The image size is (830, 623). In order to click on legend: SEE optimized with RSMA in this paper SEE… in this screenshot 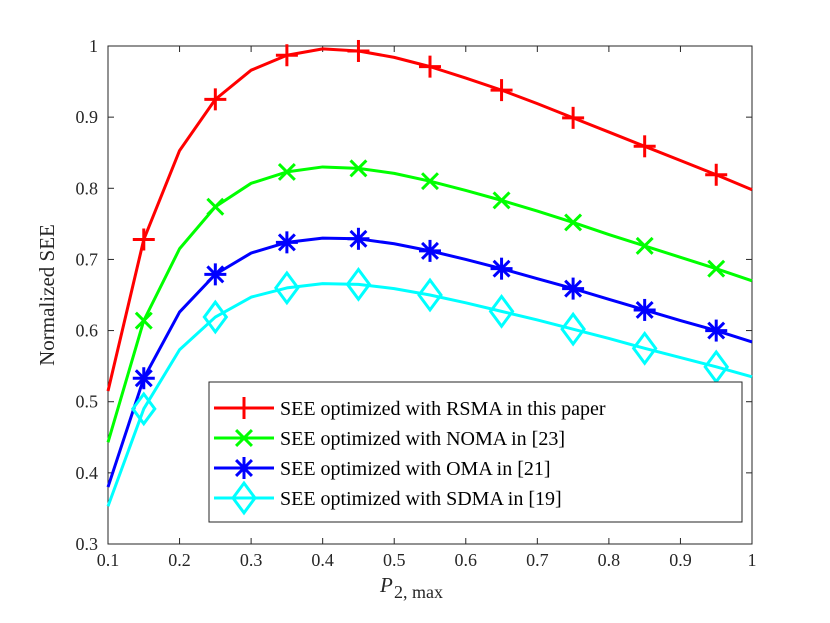, I will do `click(475, 452)`.